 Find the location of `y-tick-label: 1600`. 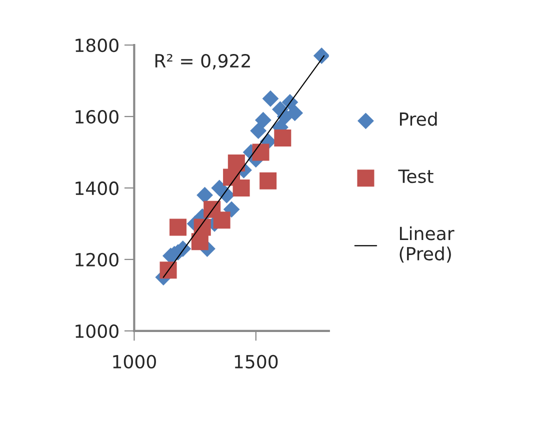

y-tick-label: 1600 is located at coordinates (97, 117).